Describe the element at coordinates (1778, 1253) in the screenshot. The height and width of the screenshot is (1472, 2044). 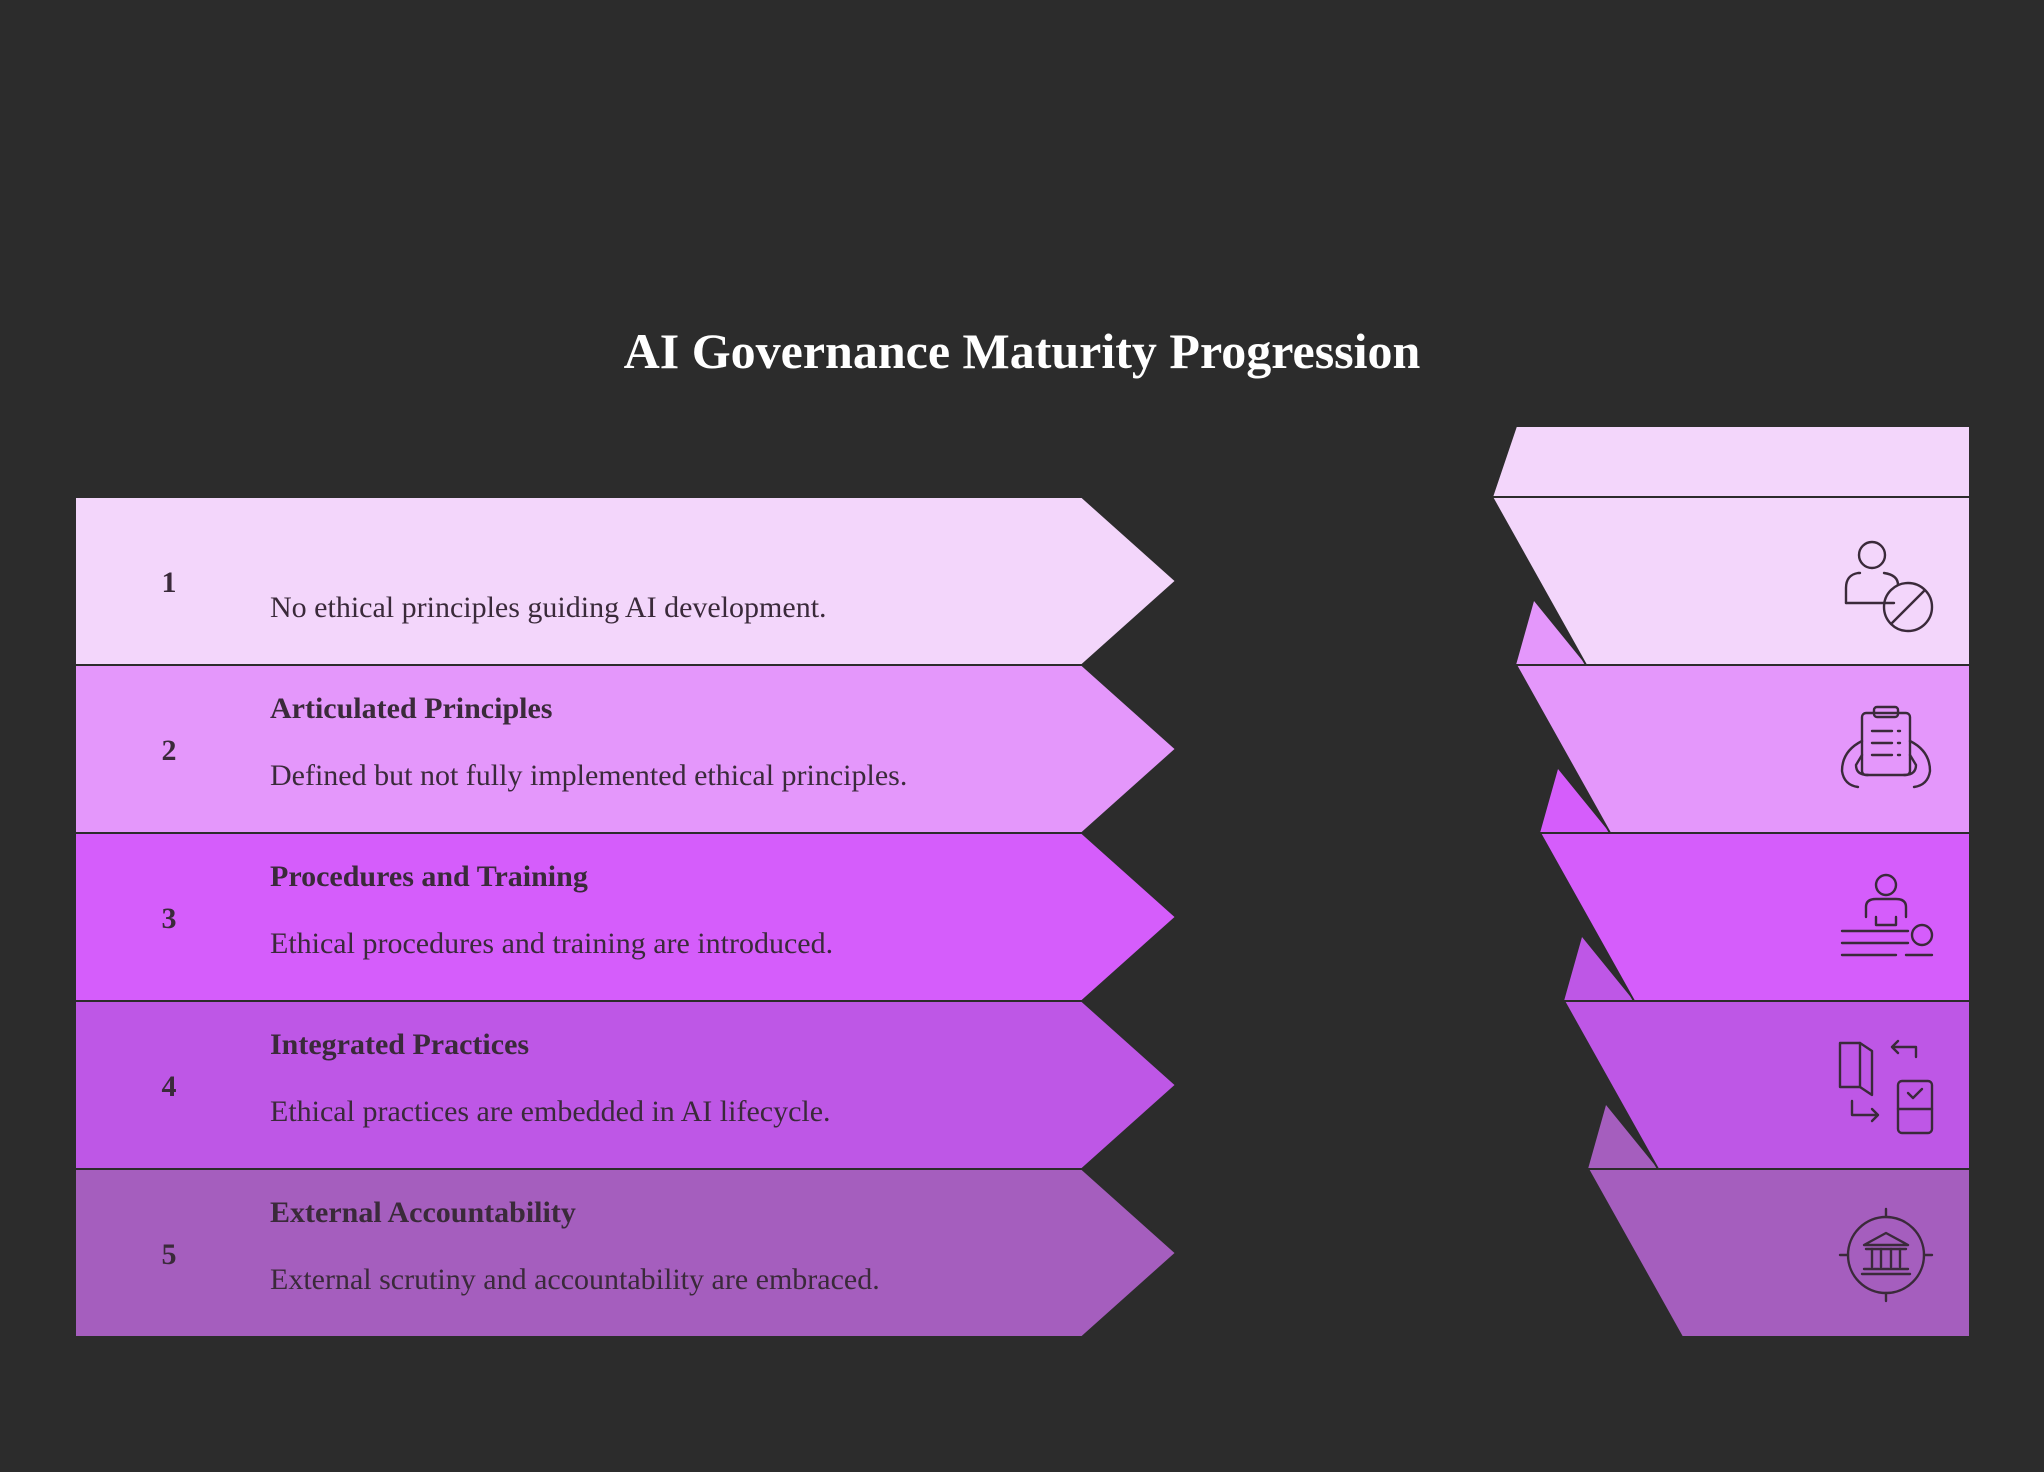
I see `ribbon-segment` at that location.